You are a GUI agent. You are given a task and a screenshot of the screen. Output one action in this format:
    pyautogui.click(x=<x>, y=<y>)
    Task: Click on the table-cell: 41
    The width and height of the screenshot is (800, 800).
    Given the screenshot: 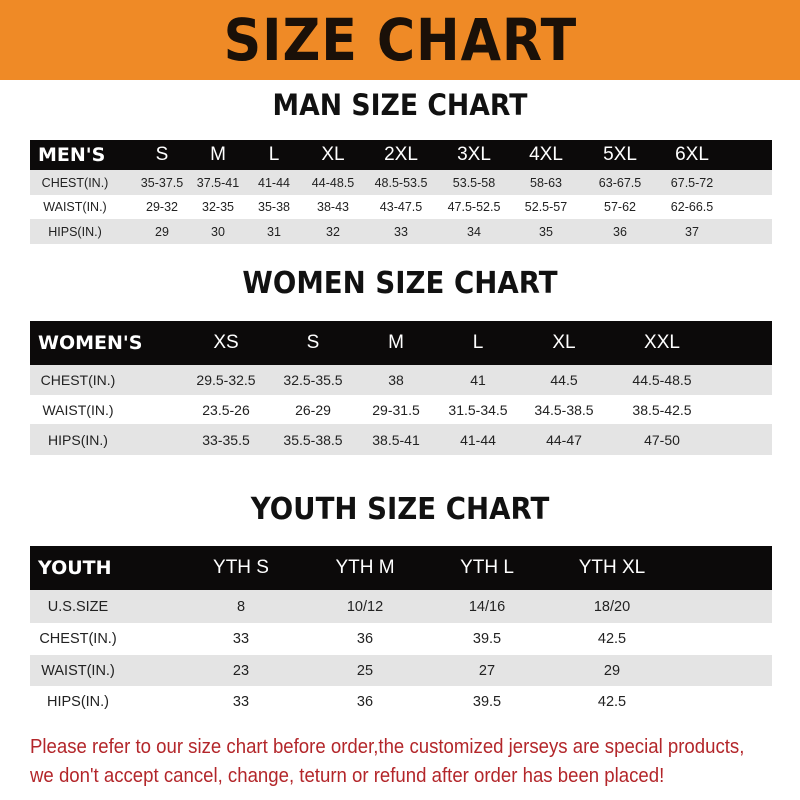 What is the action you would take?
    pyautogui.click(x=478, y=380)
    